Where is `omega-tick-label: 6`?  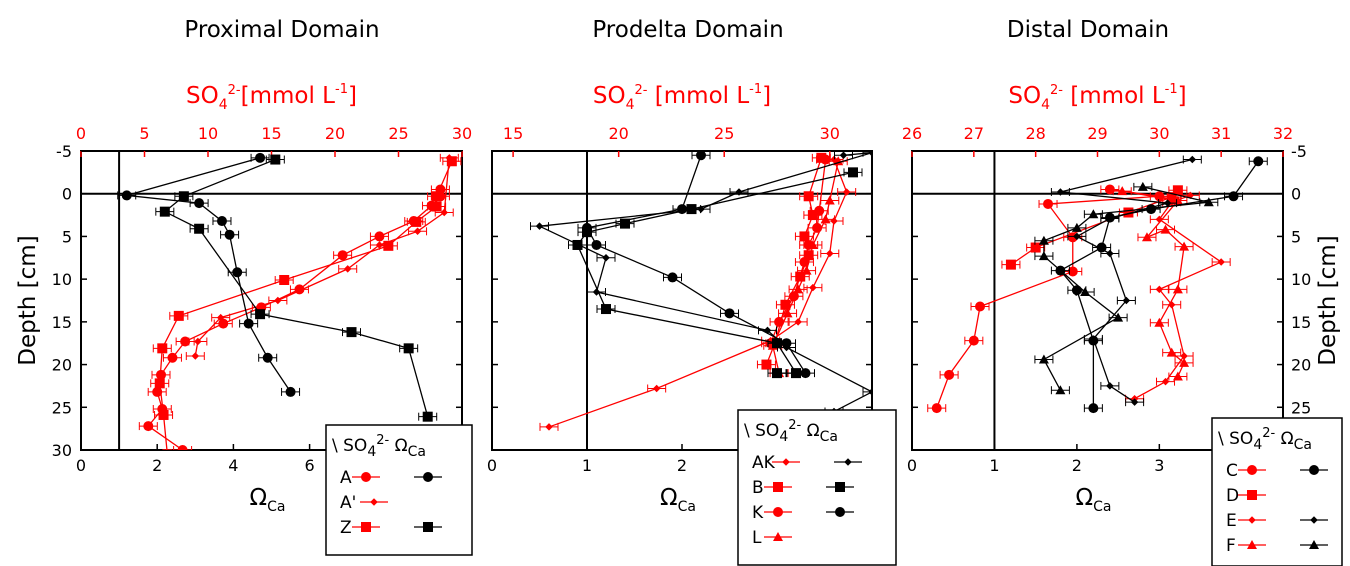 omega-tick-label: 6 is located at coordinates (310, 465).